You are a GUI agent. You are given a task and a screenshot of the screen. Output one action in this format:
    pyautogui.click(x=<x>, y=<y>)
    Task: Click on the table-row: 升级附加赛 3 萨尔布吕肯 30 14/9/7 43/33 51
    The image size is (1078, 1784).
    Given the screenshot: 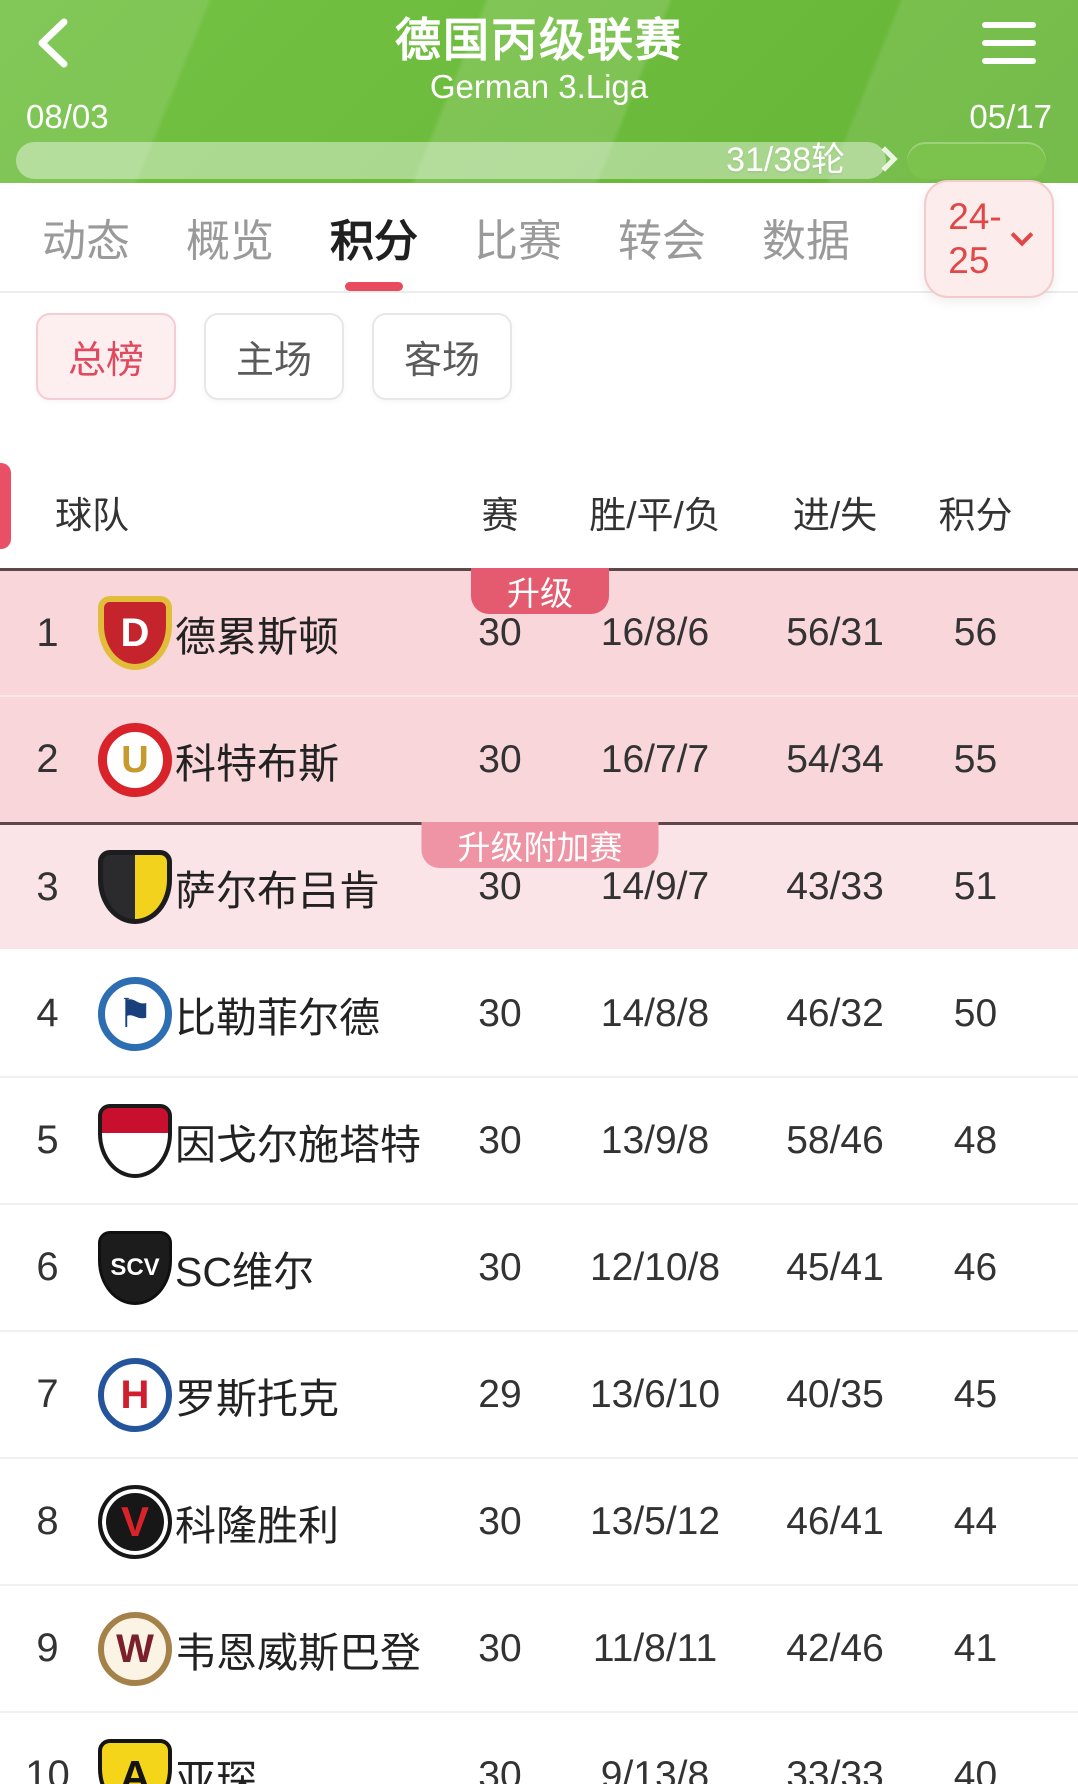 What is the action you would take?
    pyautogui.click(x=539, y=885)
    